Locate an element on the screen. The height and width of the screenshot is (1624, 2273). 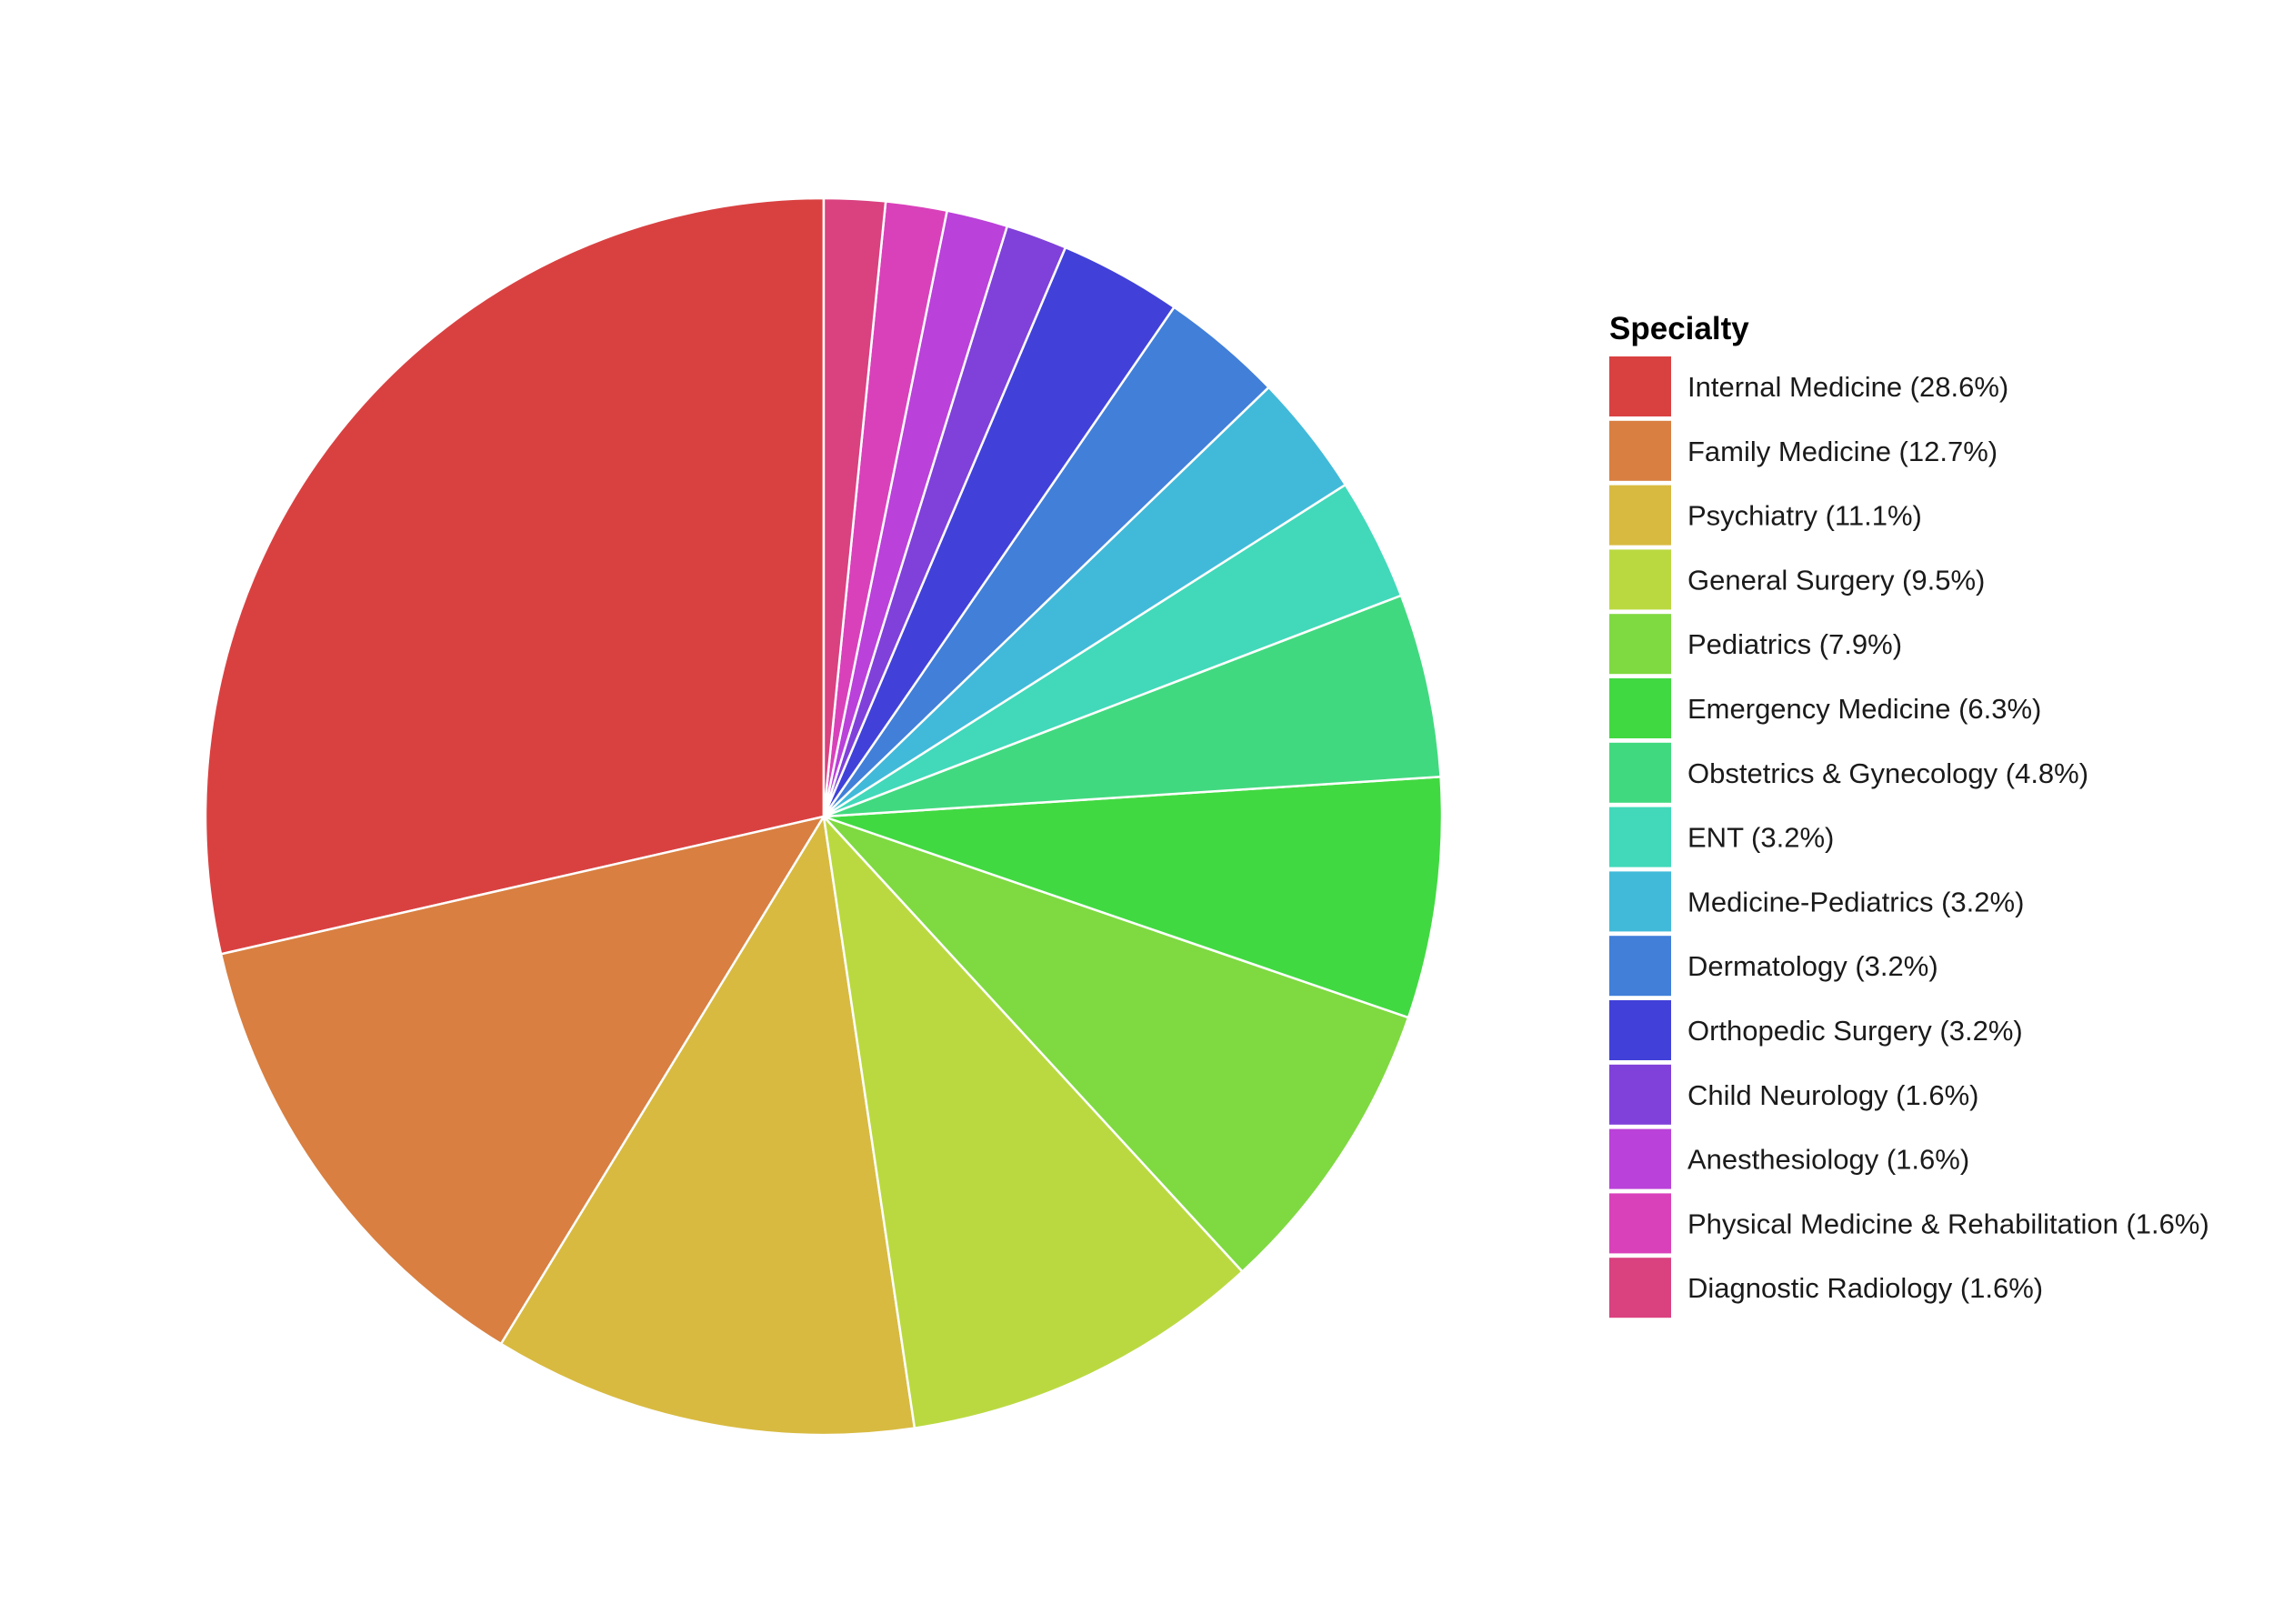
legend-label-11: Child Neurology (1.6%) is located at coordinates (1832, 1095).